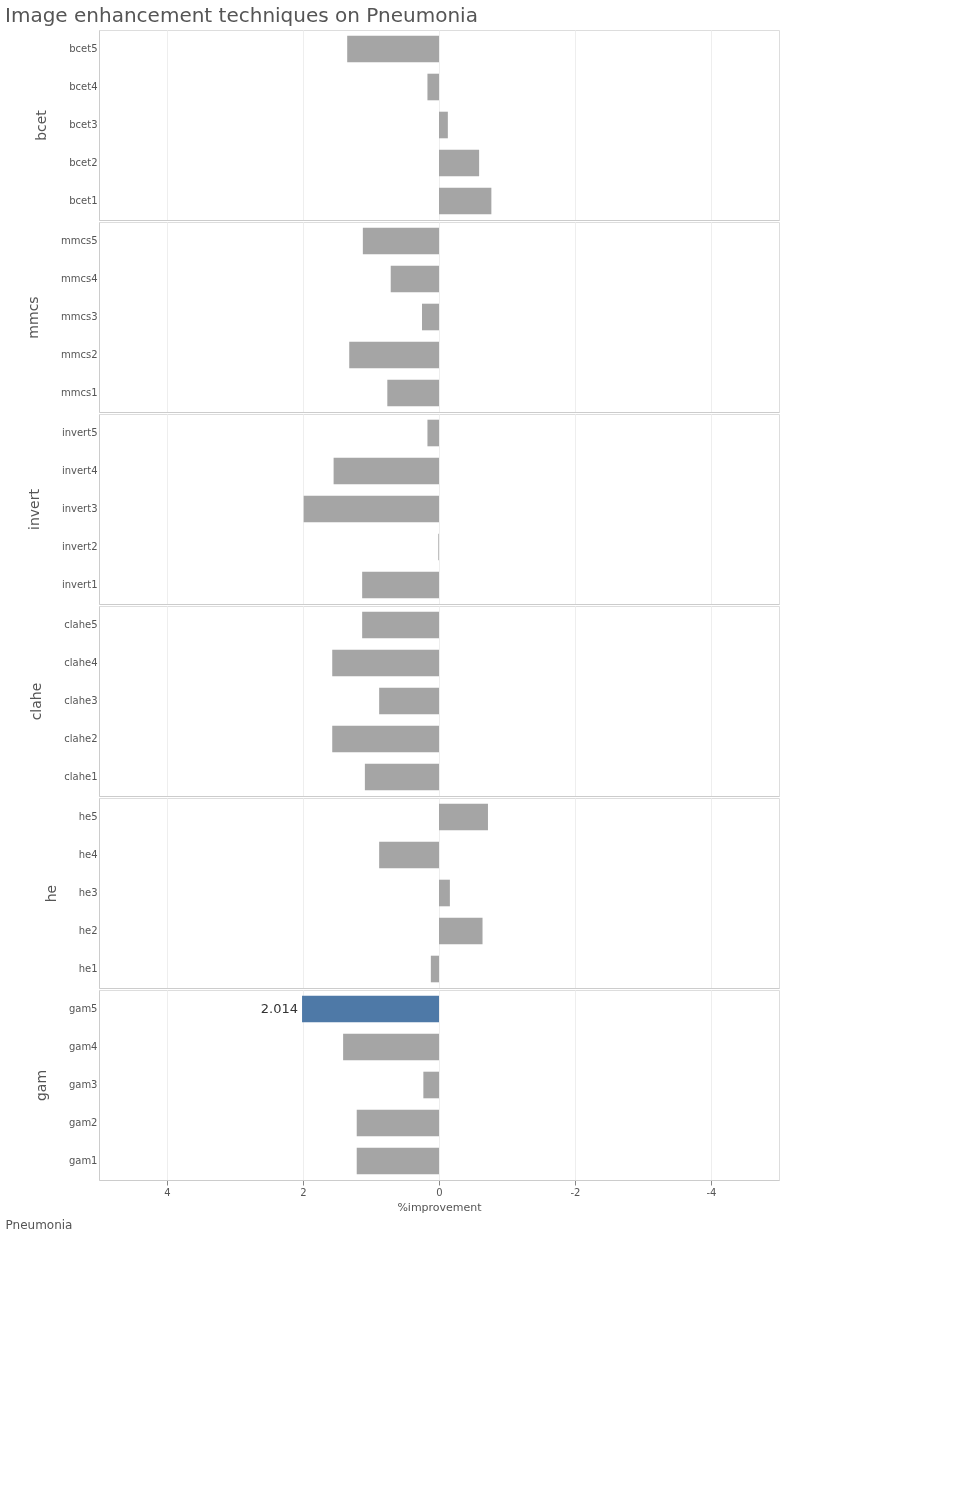 The image size is (977, 1506). What do you see at coordinates (79, 432) in the screenshot?
I see `y-tick-label: invert5` at bounding box center [79, 432].